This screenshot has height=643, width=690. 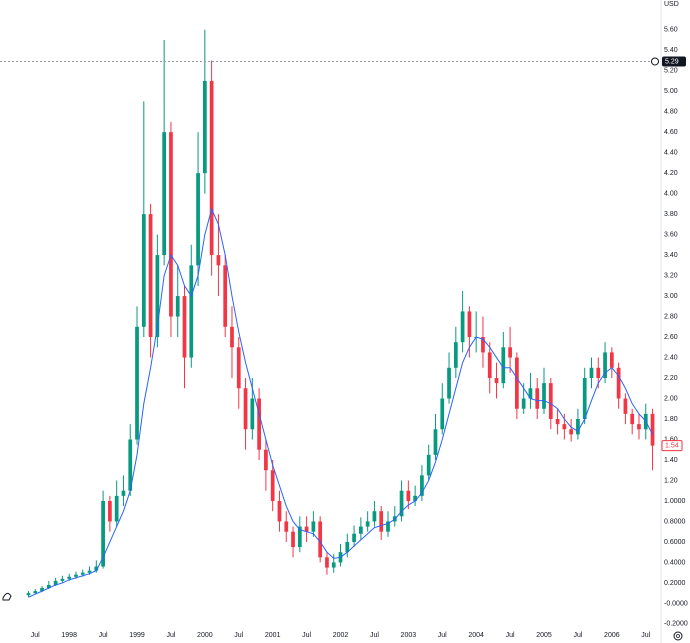 What do you see at coordinates (612, 635) in the screenshot?
I see `x-tick-label: 2006` at bounding box center [612, 635].